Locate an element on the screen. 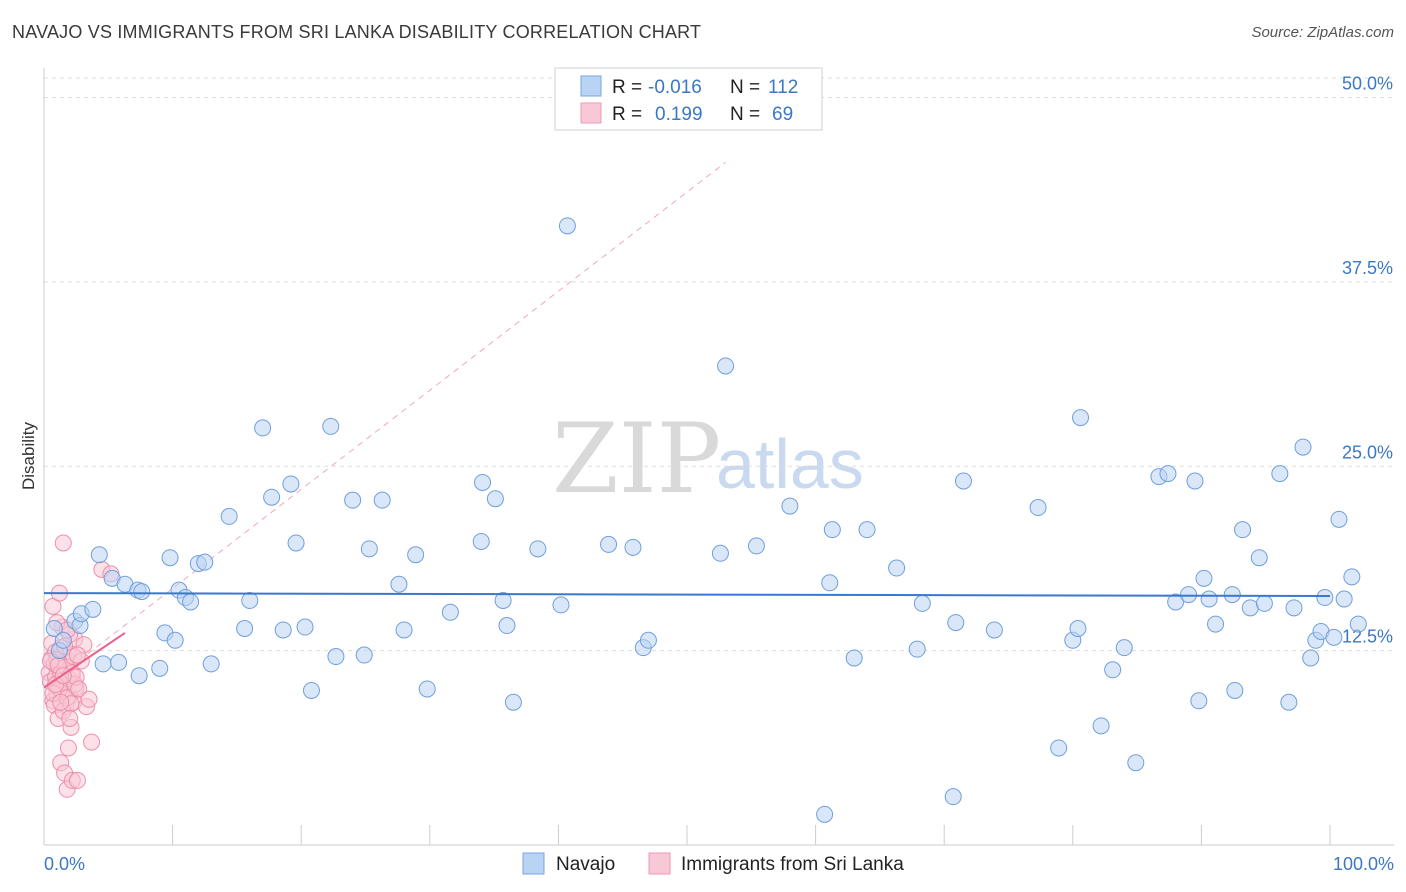  legend-r-value-srilanka: 0.199 is located at coordinates (679, 114).